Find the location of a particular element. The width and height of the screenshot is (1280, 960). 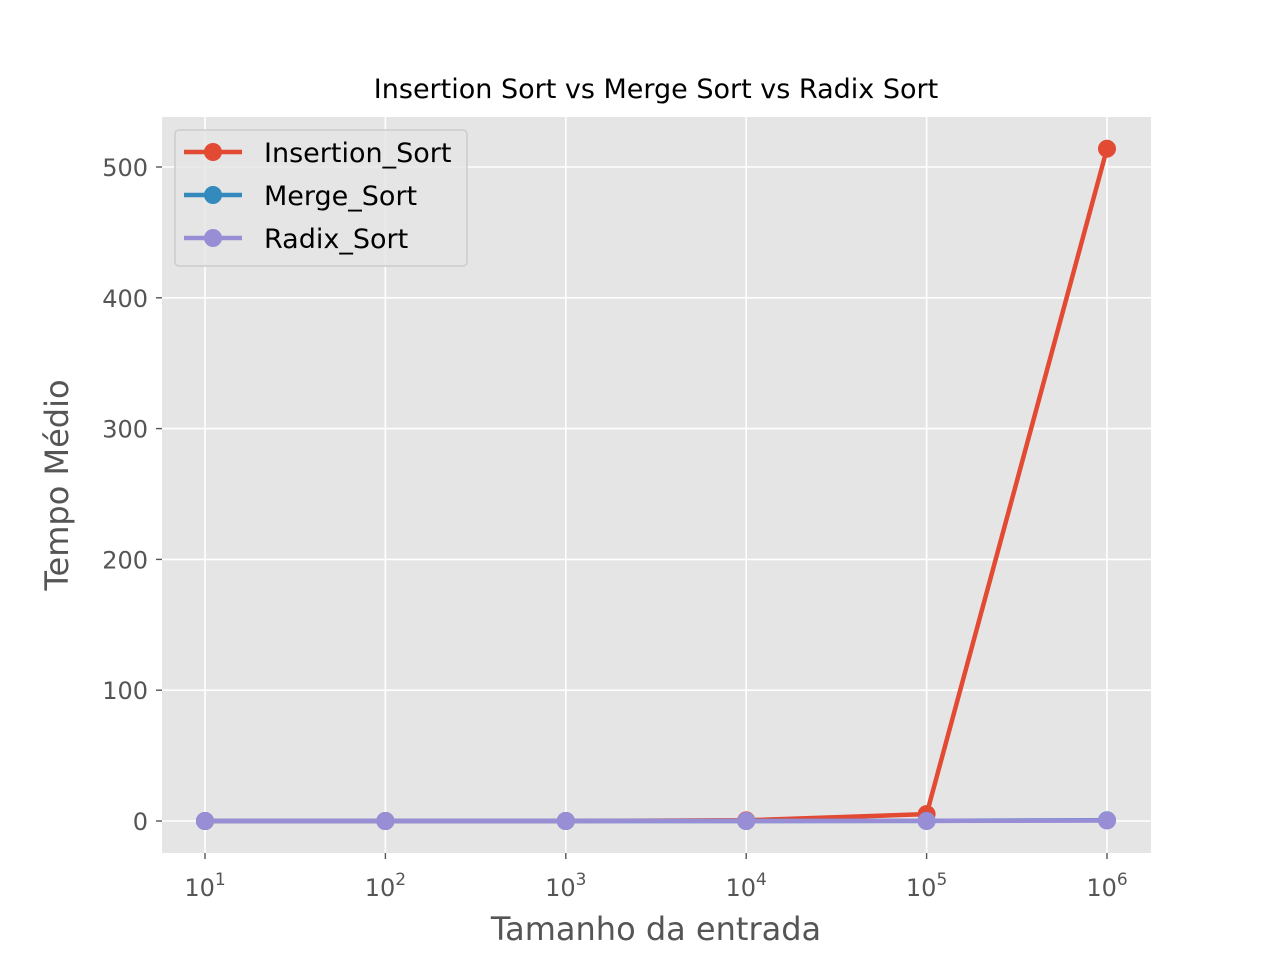

y-tick-label: 200 is located at coordinates (125, 560).